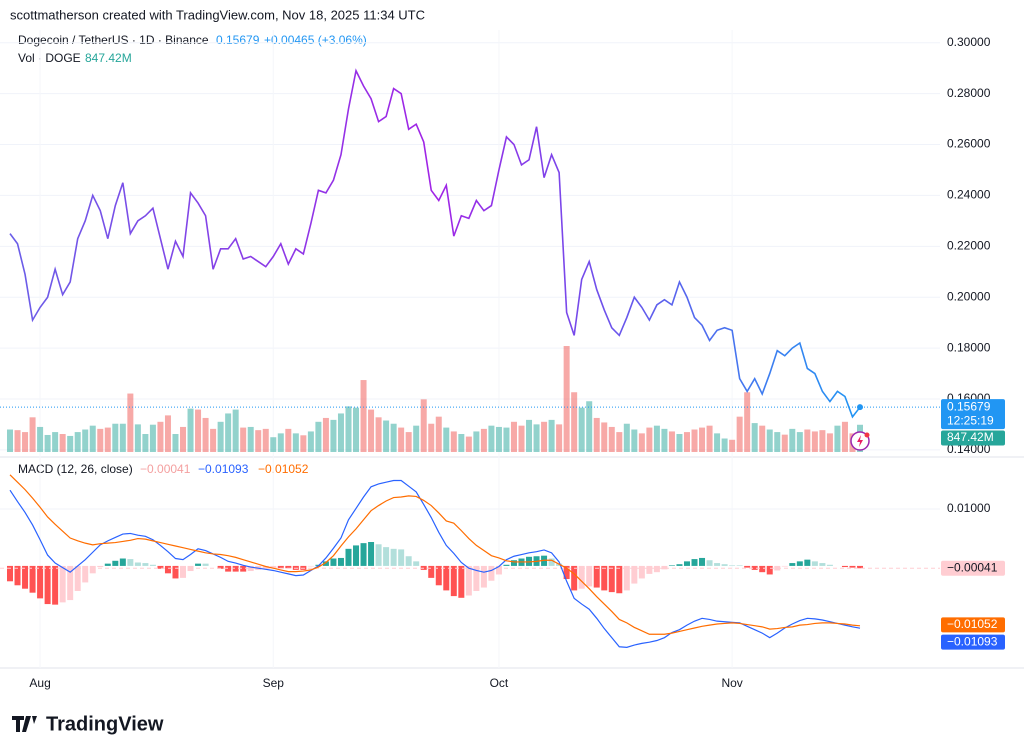 The image size is (1024, 754). What do you see at coordinates (75, 469) in the screenshot?
I see `macd-legend: MACD (12, 26, close)` at bounding box center [75, 469].